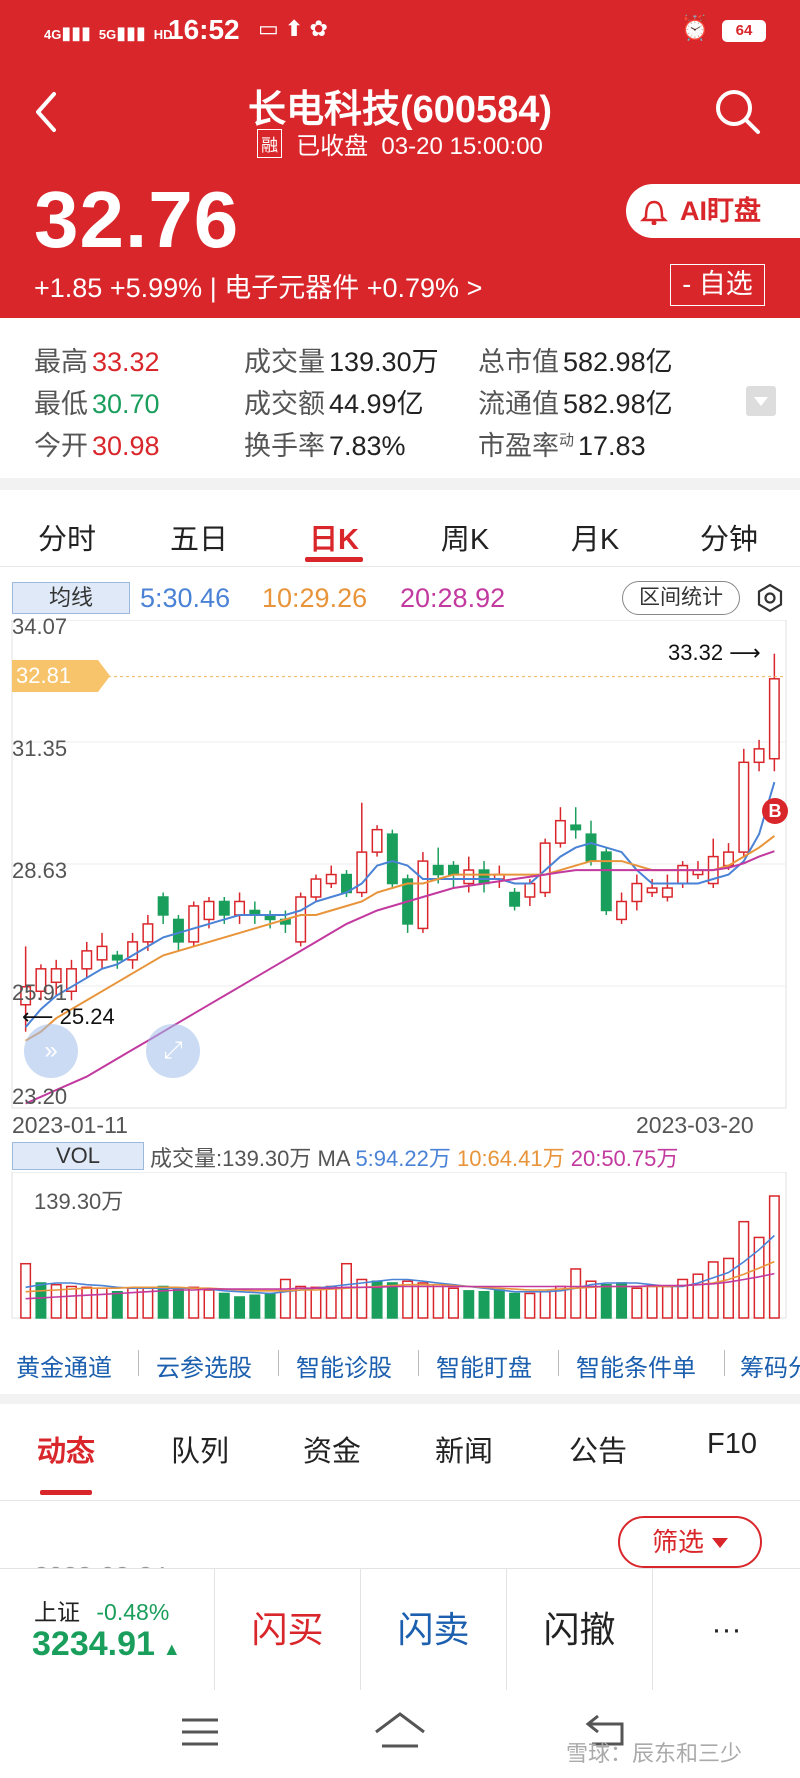 The width and height of the screenshot is (800, 1778). I want to click on tab-five-day: 五日, so click(198, 540).